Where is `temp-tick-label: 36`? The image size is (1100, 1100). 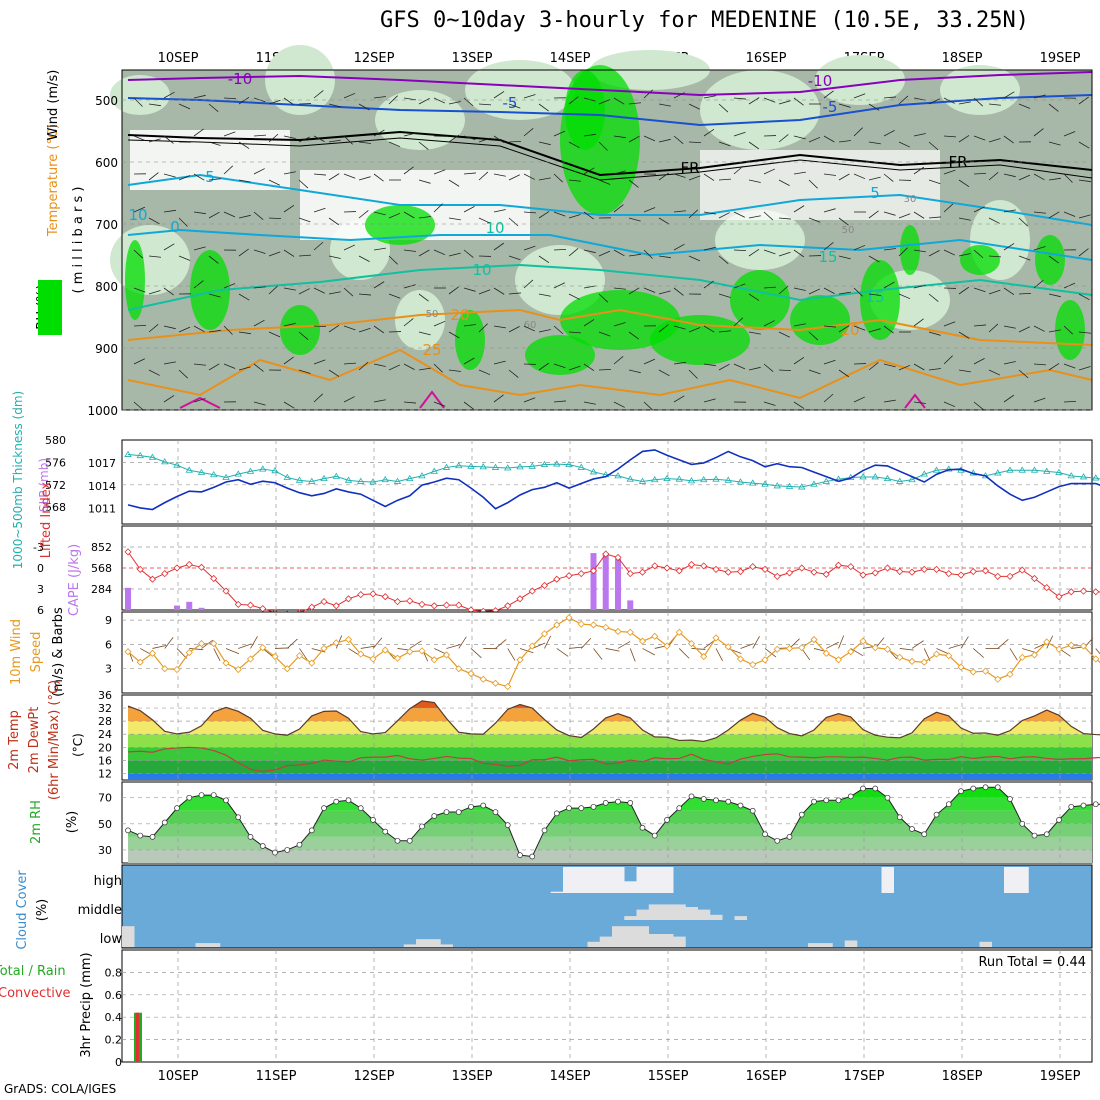 temp-tick-label: 36 is located at coordinates (105, 695).